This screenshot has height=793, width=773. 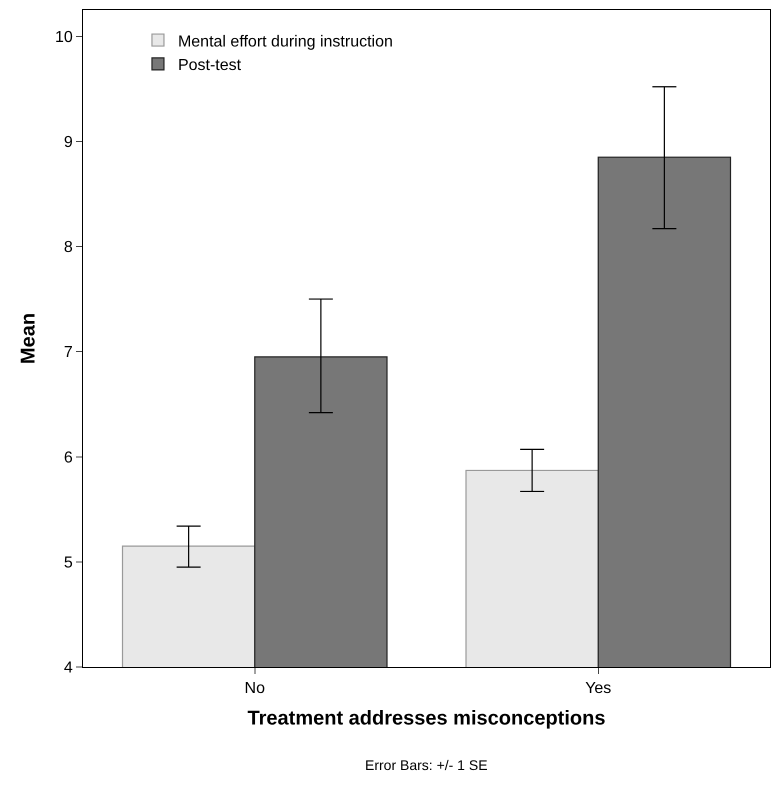 I want to click on y-tick-label: 10, so click(x=64, y=37).